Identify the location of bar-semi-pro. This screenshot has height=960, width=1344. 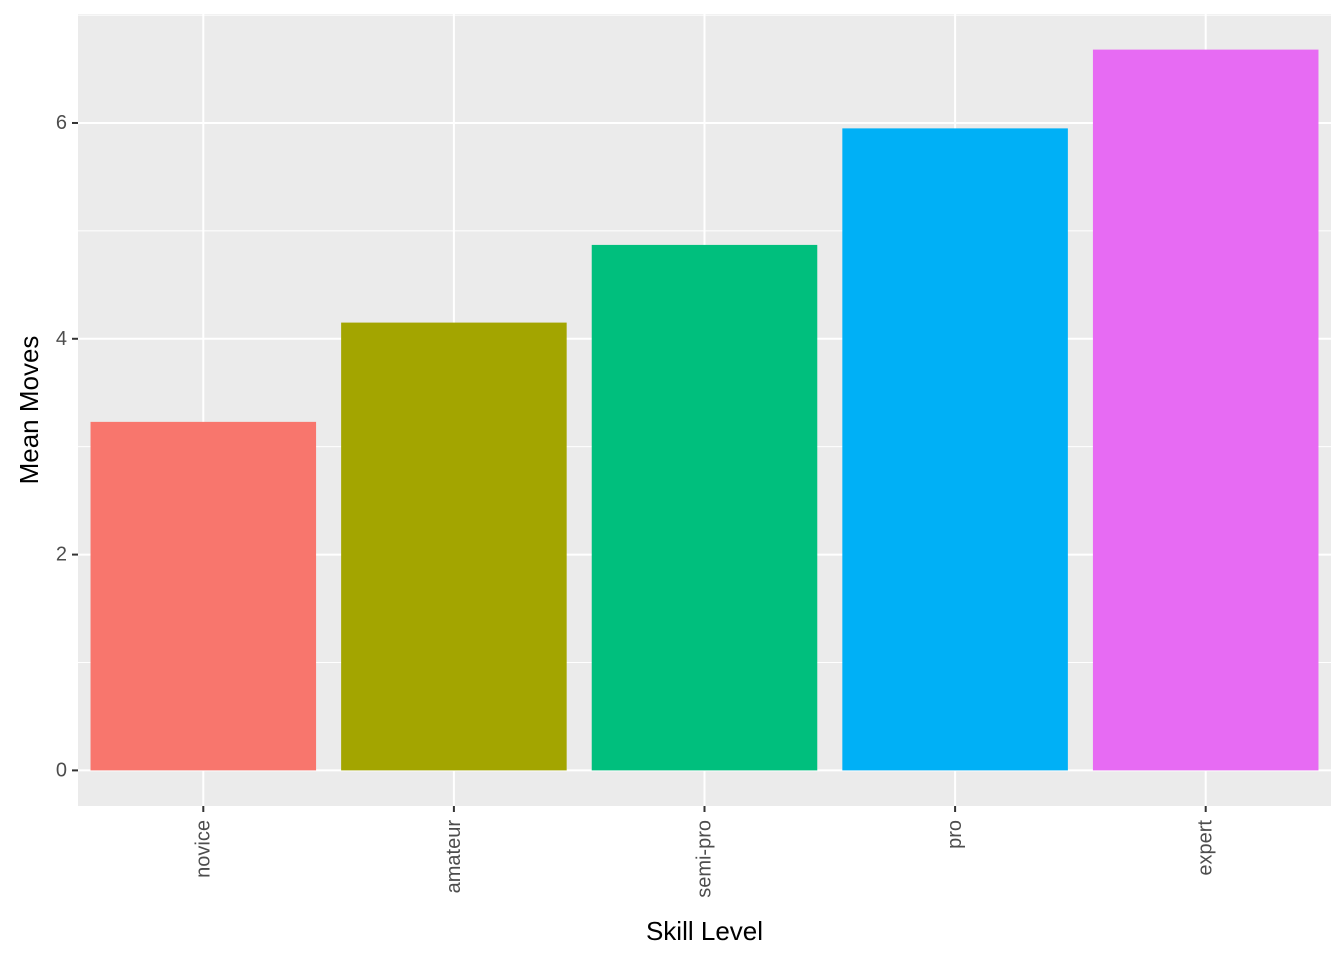
(704, 507).